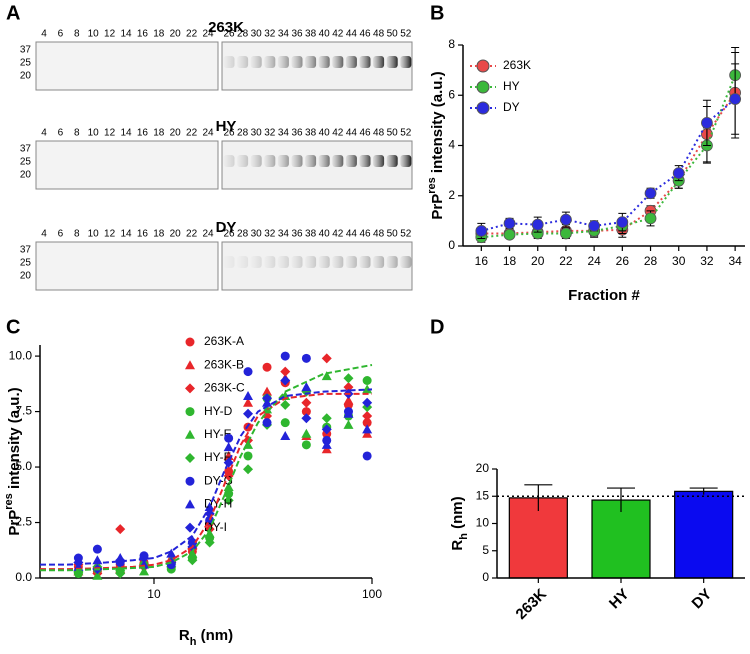  Describe the element at coordinates (707, 261) in the screenshot. I see `x-tick-label: 32` at that location.